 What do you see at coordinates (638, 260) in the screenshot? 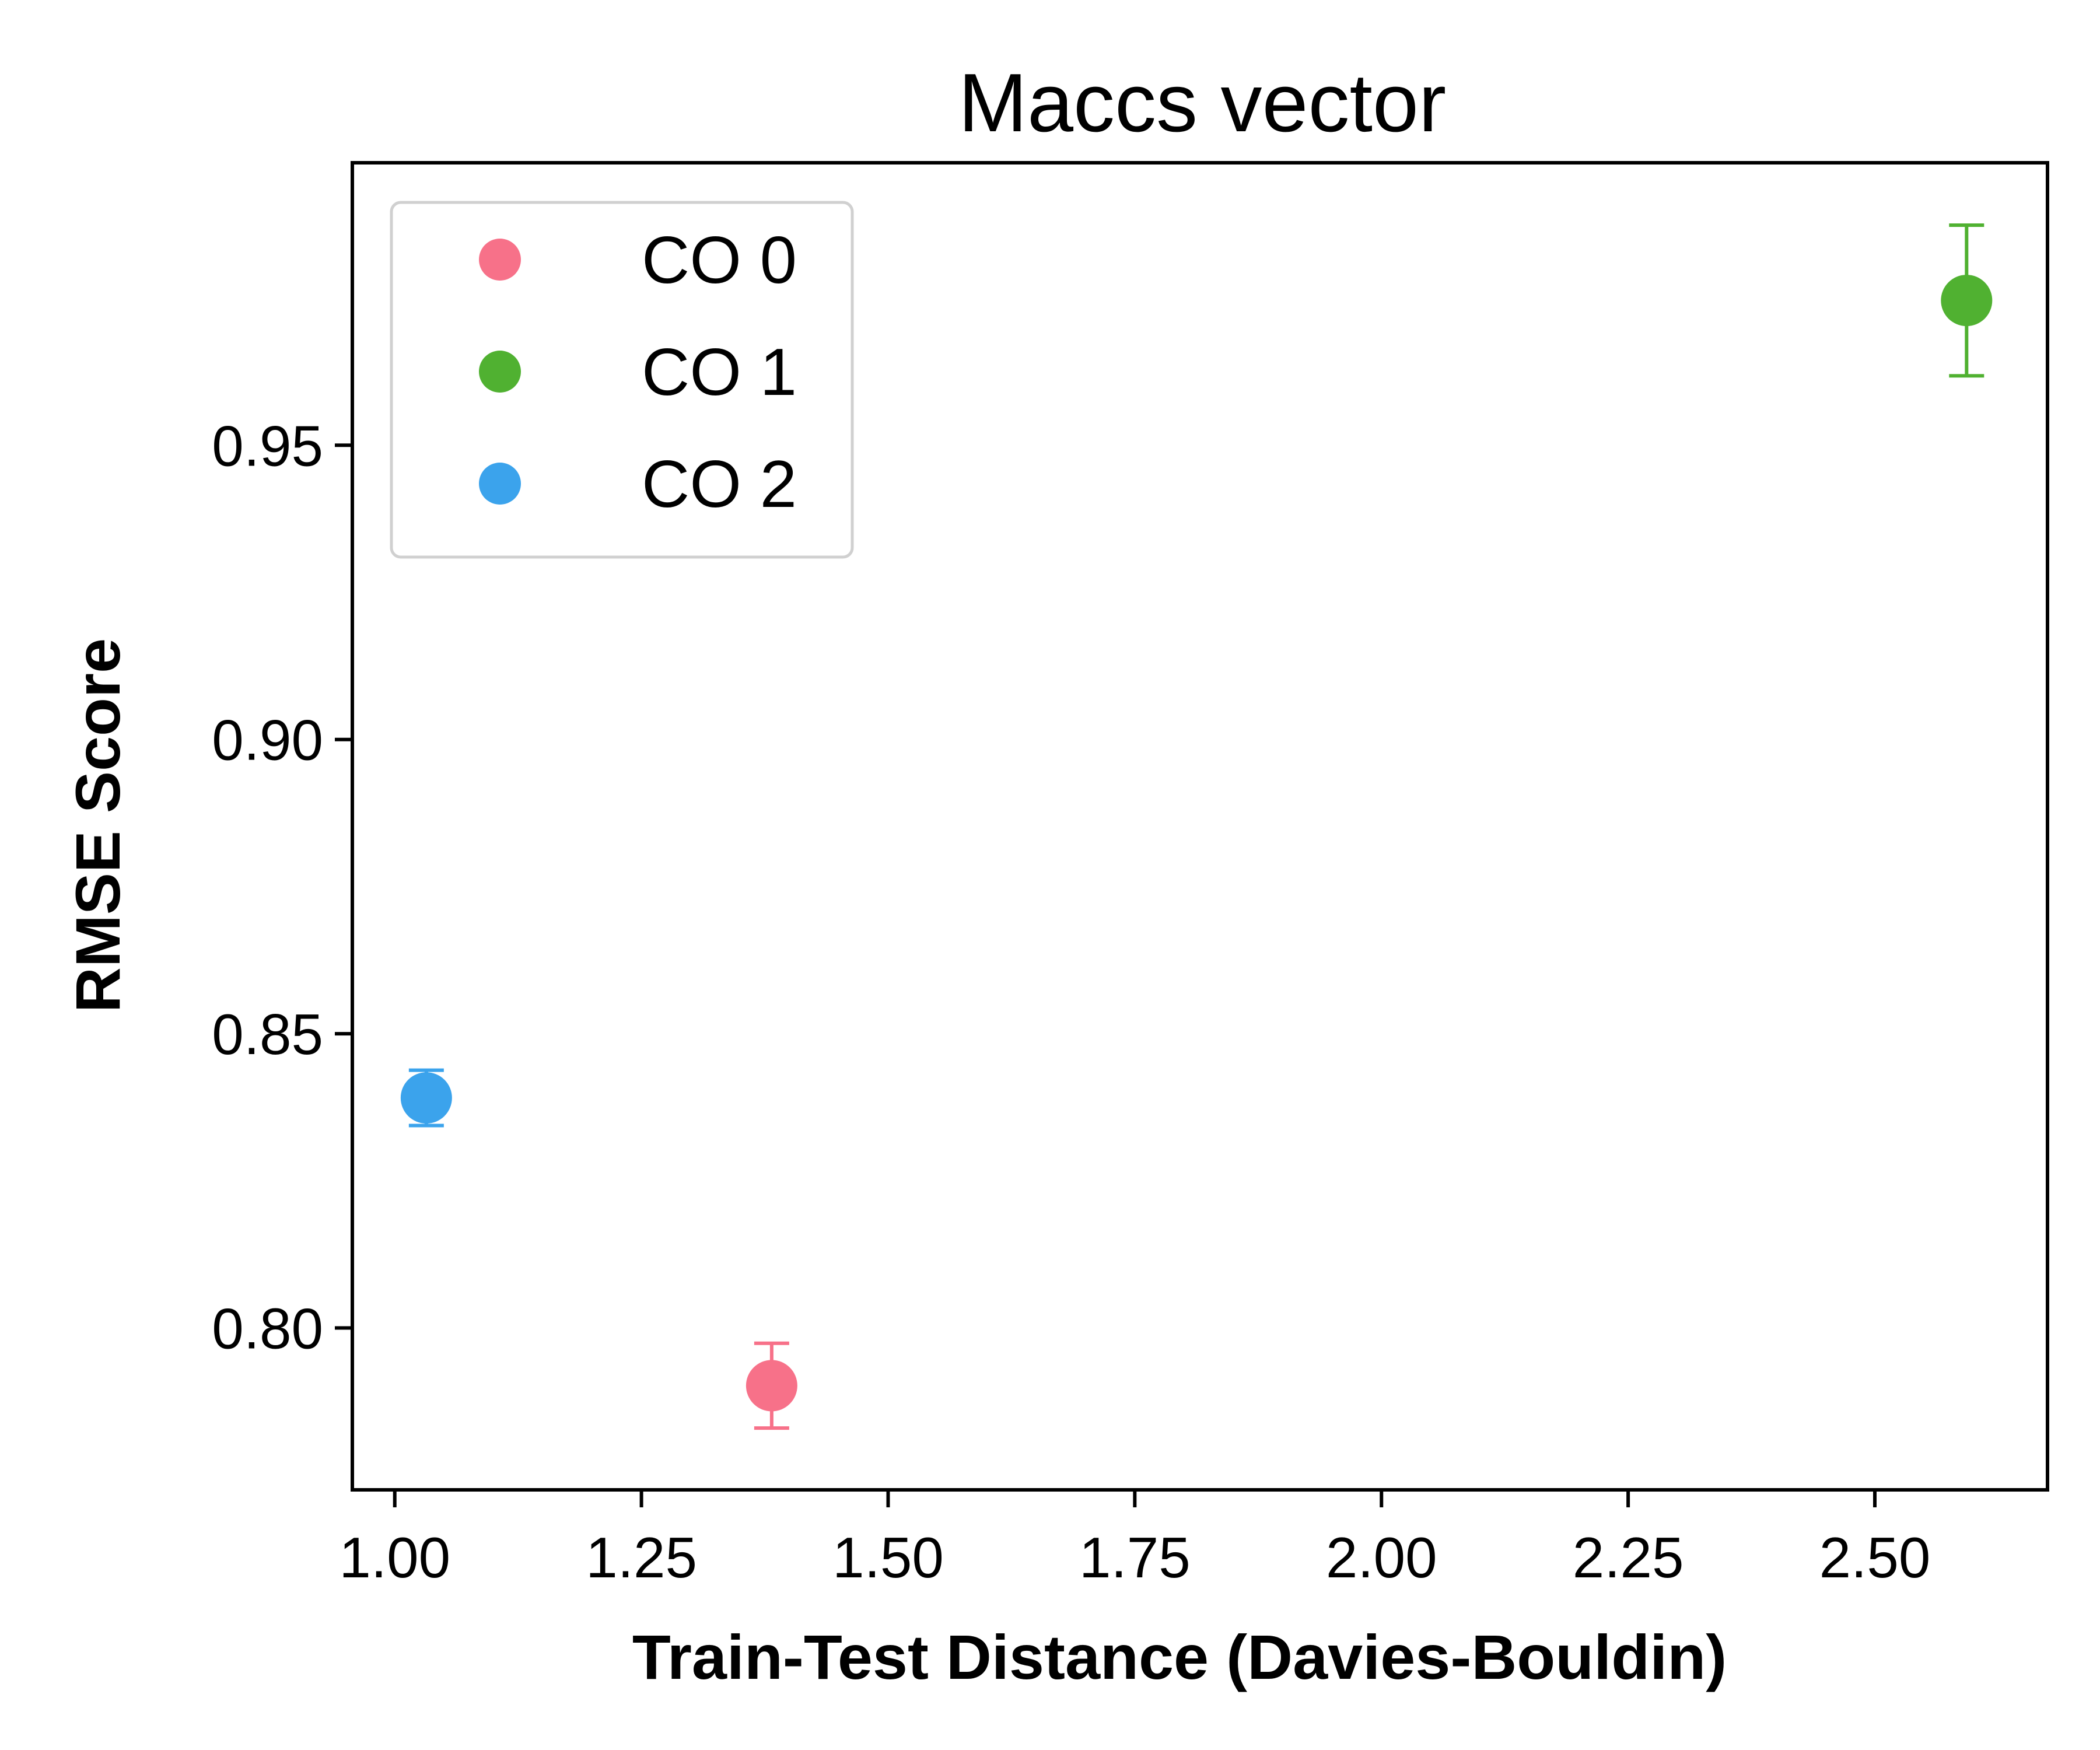
I see `legend-item-co-0: CO 0` at bounding box center [638, 260].